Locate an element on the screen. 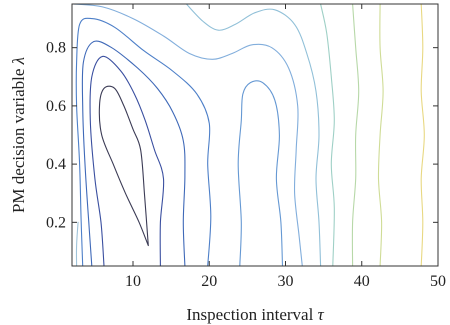 This screenshot has width=450, height=325. x-tick-label: 50 is located at coordinates (438, 281).